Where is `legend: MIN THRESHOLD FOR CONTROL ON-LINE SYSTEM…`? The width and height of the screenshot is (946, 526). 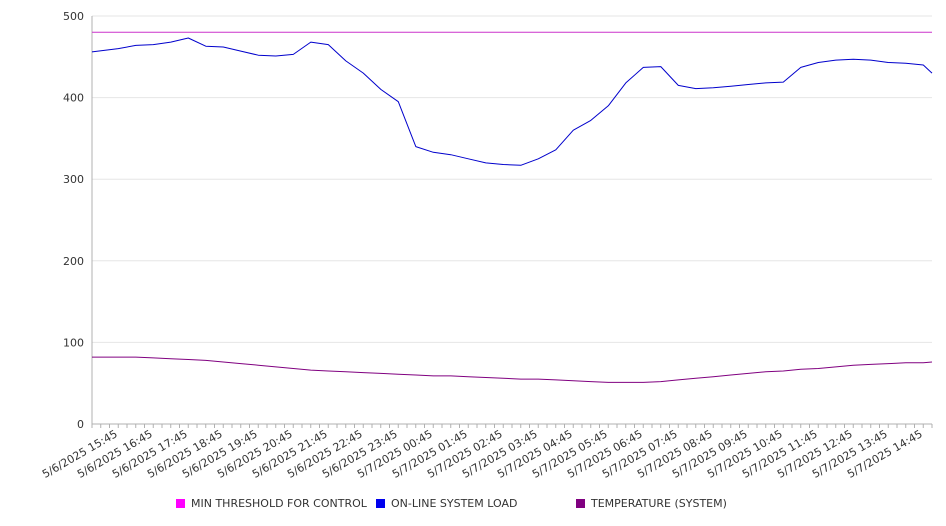
legend: MIN THRESHOLD FOR CONTROL ON-LINE SYSTEM… is located at coordinates (473, 506).